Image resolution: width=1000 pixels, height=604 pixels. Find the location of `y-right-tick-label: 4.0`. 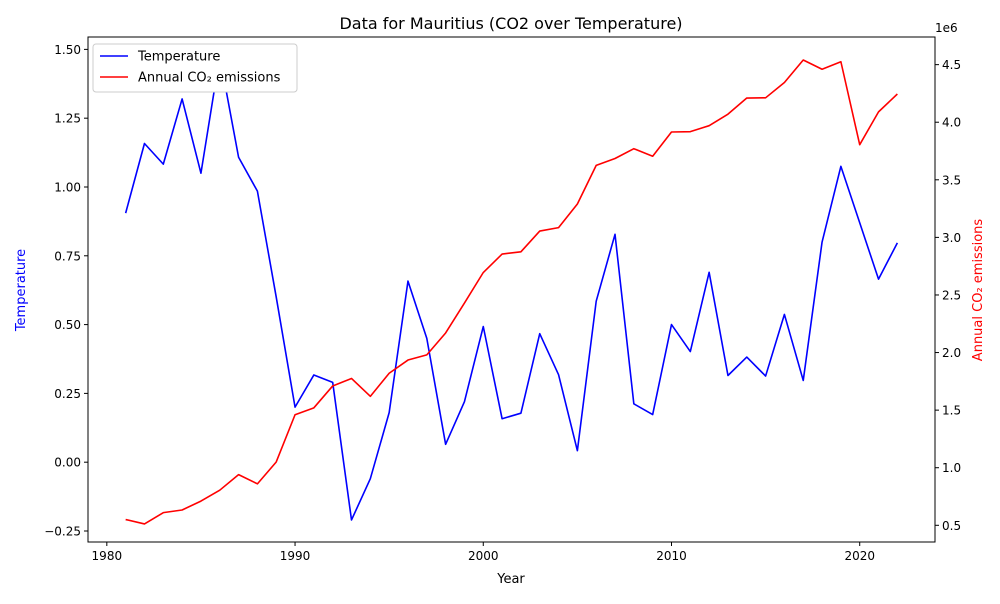

y-right-tick-label: 4.0 is located at coordinates (951, 123).